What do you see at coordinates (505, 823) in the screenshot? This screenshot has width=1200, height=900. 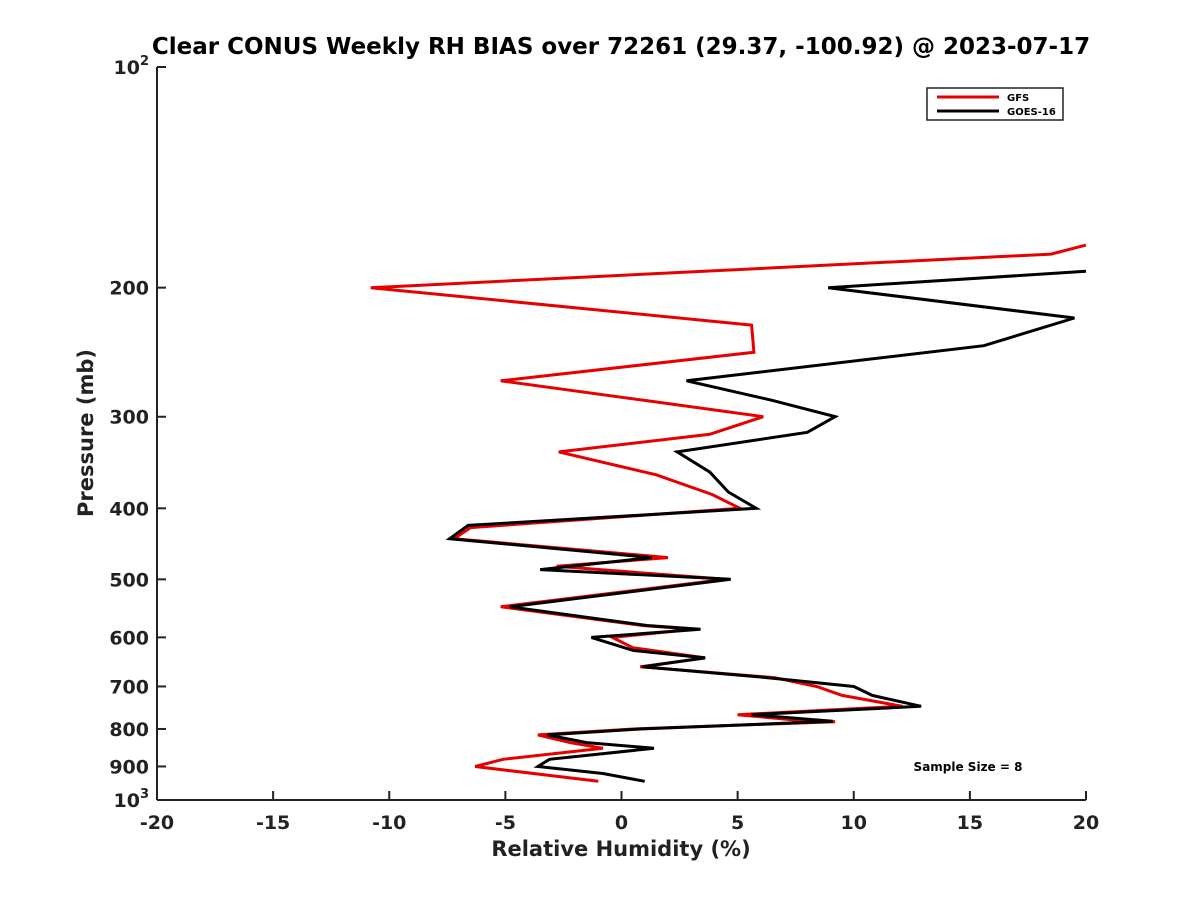 I see `x-tick-label: -5` at bounding box center [505, 823].